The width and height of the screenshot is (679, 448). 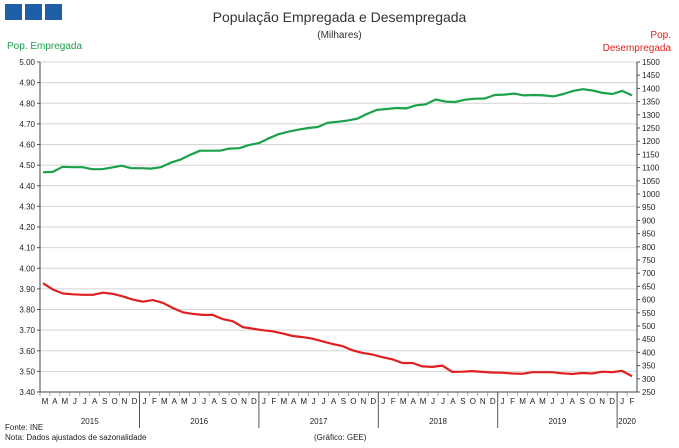 I want to click on right-axis-label: Pop. Desempregada, so click(x=637, y=42).